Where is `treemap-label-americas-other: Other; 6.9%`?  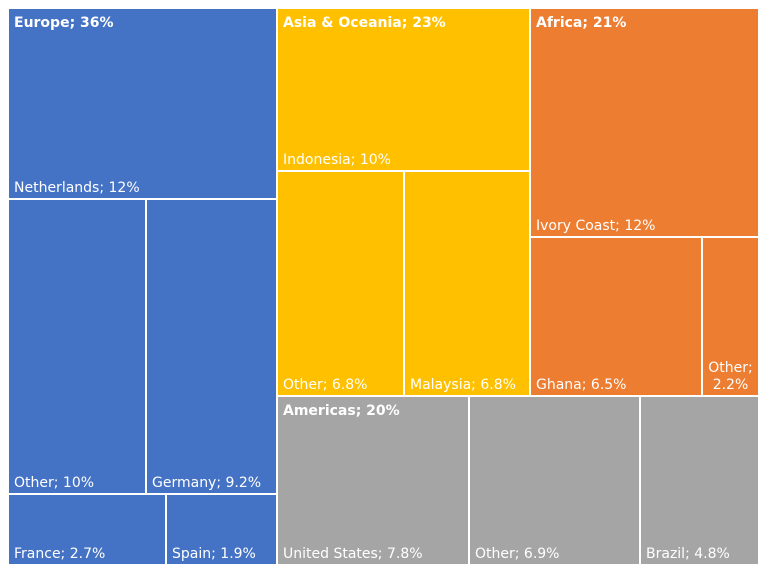
treemap-label-americas-other: Other; 6.9% is located at coordinates (517, 554).